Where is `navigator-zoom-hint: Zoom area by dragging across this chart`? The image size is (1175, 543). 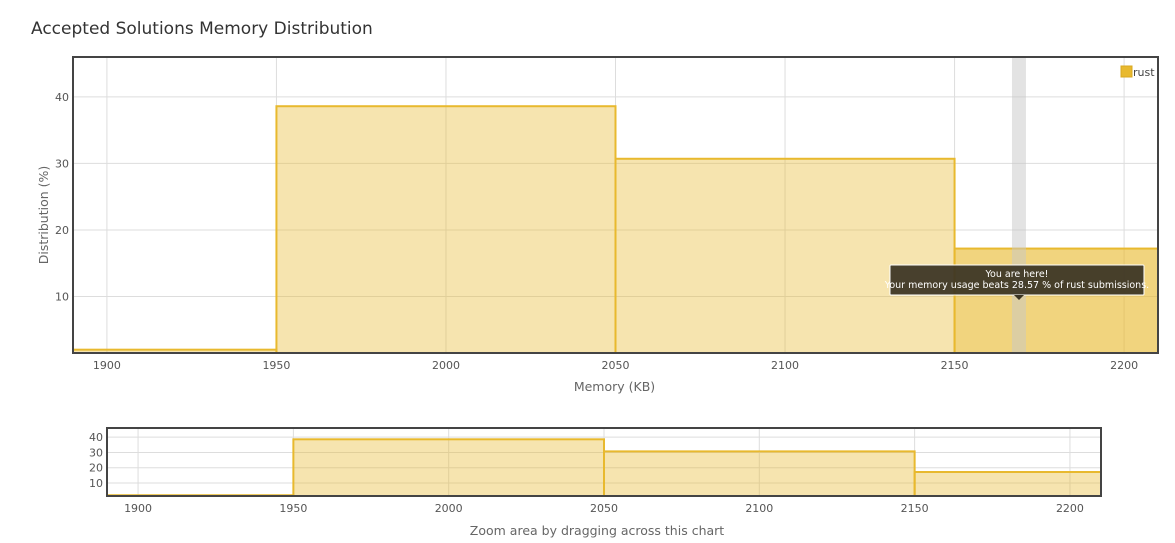 navigator-zoom-hint: Zoom area by dragging across this chart is located at coordinates (597, 530).